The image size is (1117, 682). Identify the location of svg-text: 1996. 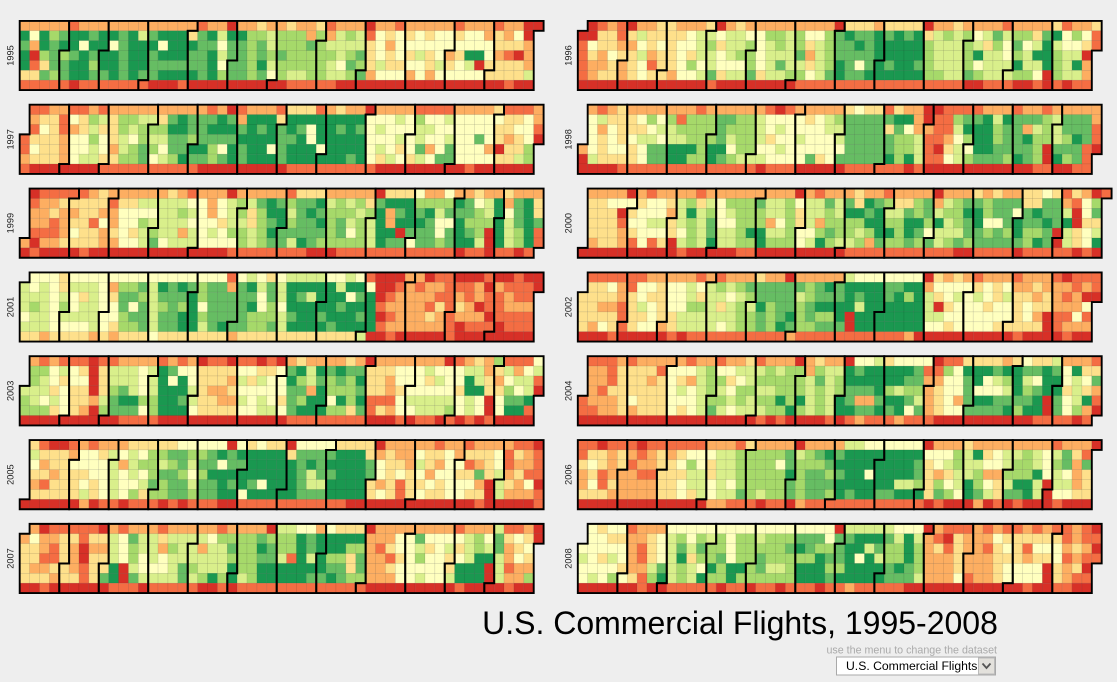
(569, 55).